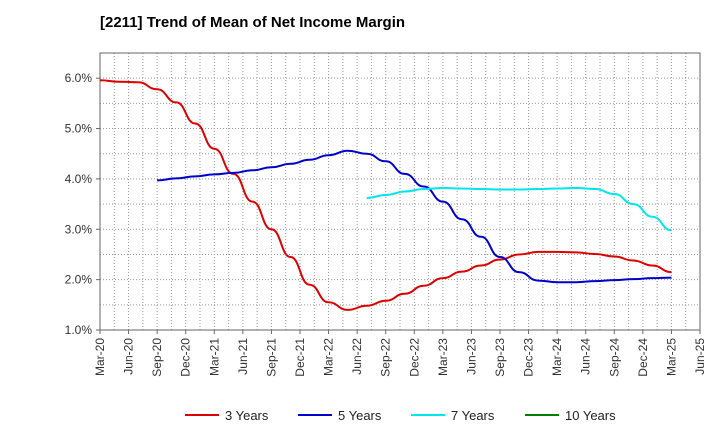 This screenshot has width=720, height=440. Describe the element at coordinates (500, 357) in the screenshot. I see `x-tick-label: Sep-23` at that location.